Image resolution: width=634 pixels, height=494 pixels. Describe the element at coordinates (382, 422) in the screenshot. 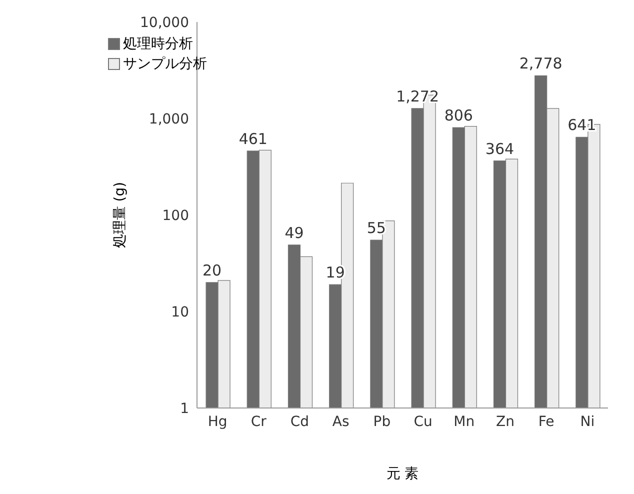

I see `x-tick-label: Pb` at that location.